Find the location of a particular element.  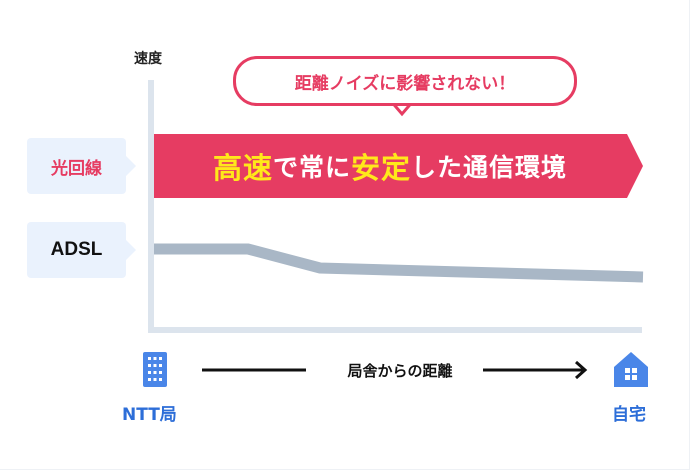

banner-part: 安定 is located at coordinates (381, 168).